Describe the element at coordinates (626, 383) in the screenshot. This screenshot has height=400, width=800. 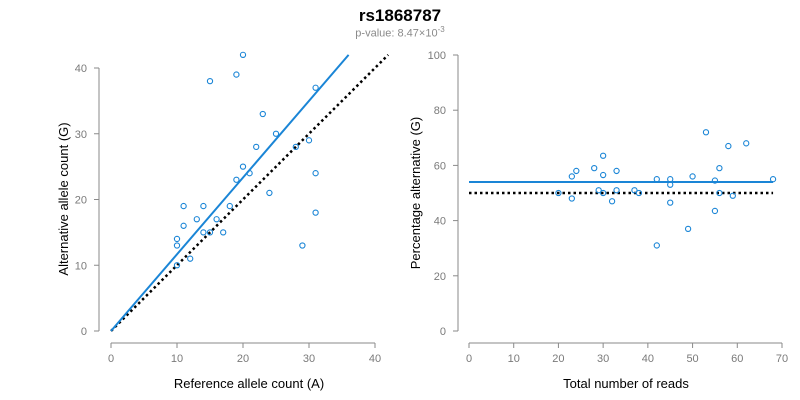
I see `x-axis-title: Total number of reads` at that location.